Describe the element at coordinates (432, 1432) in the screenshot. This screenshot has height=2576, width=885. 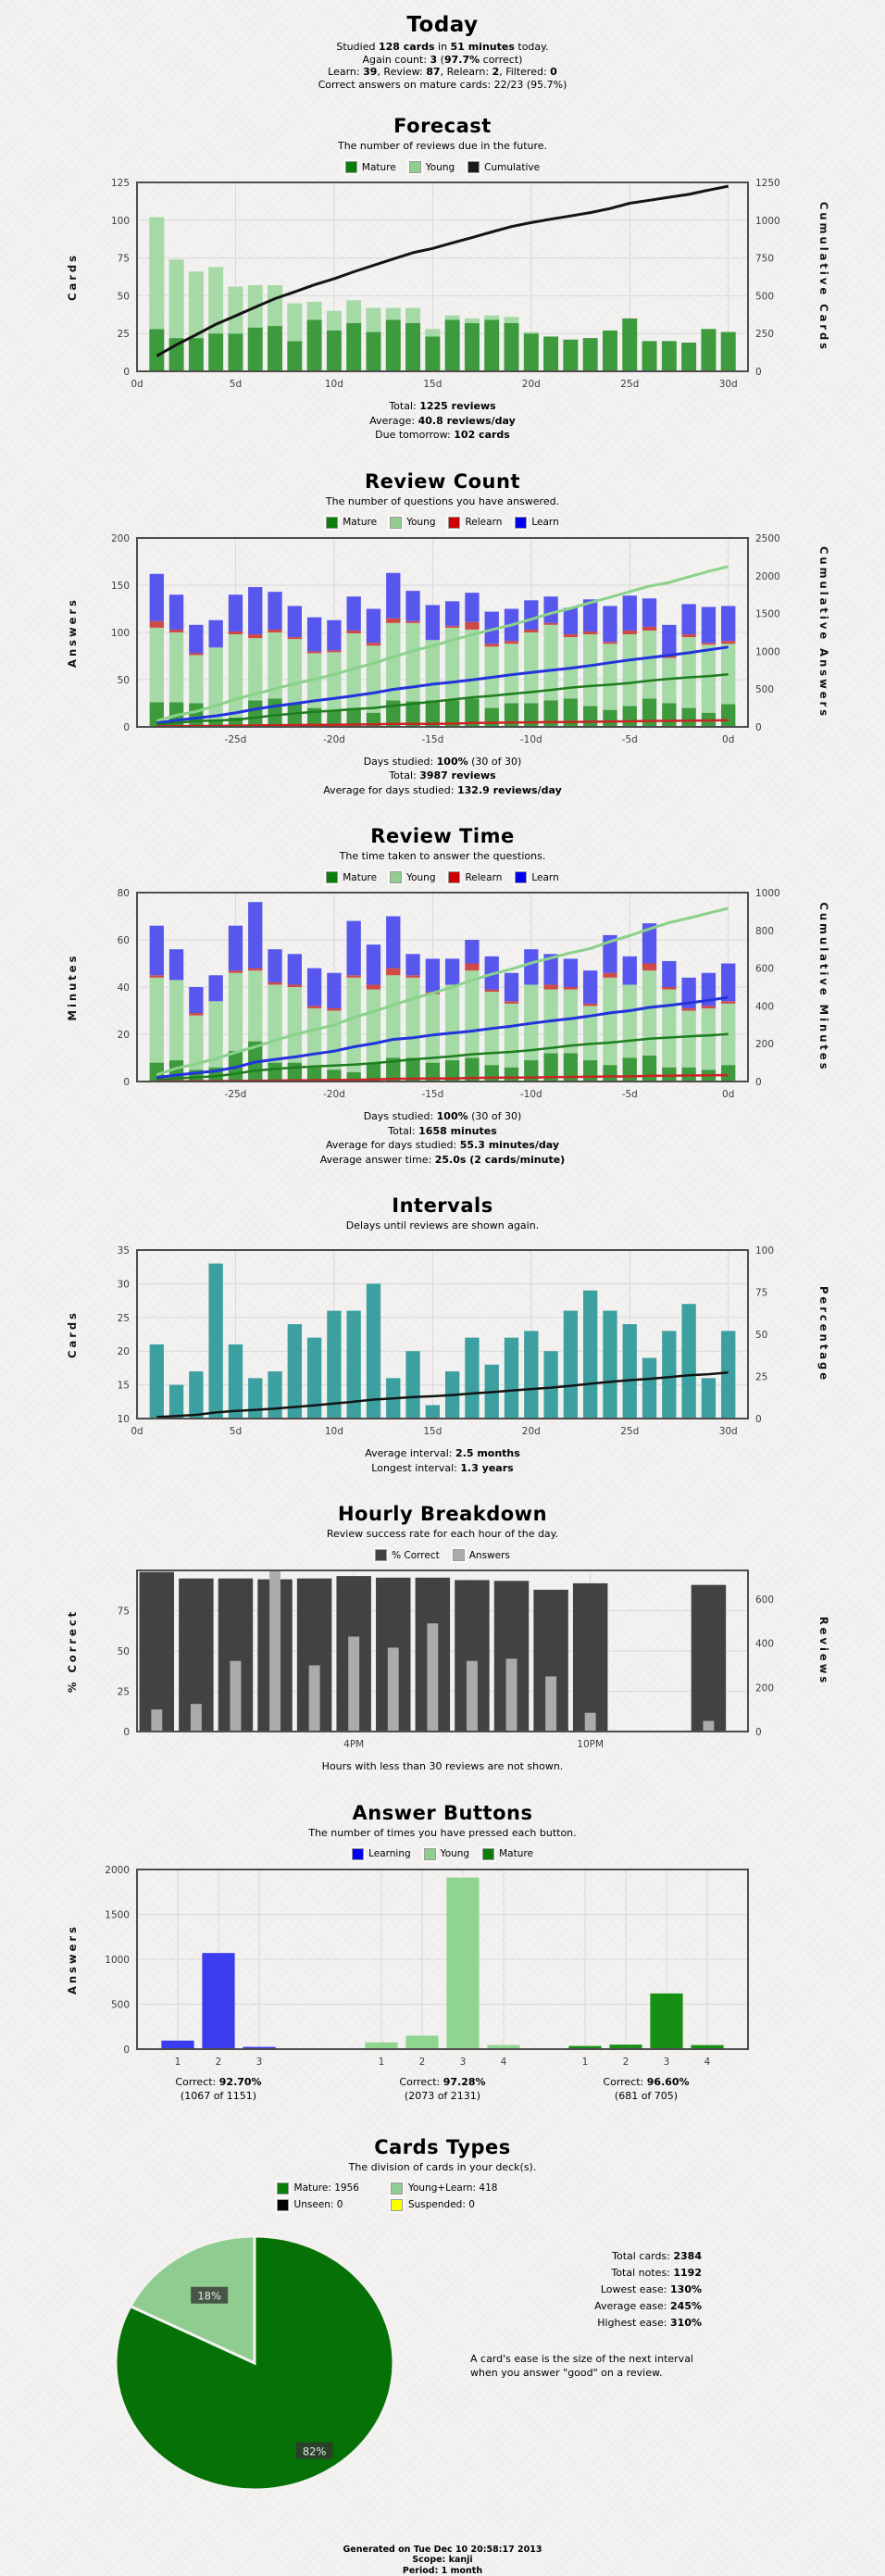
I see `svg-text: 15d` at that location.